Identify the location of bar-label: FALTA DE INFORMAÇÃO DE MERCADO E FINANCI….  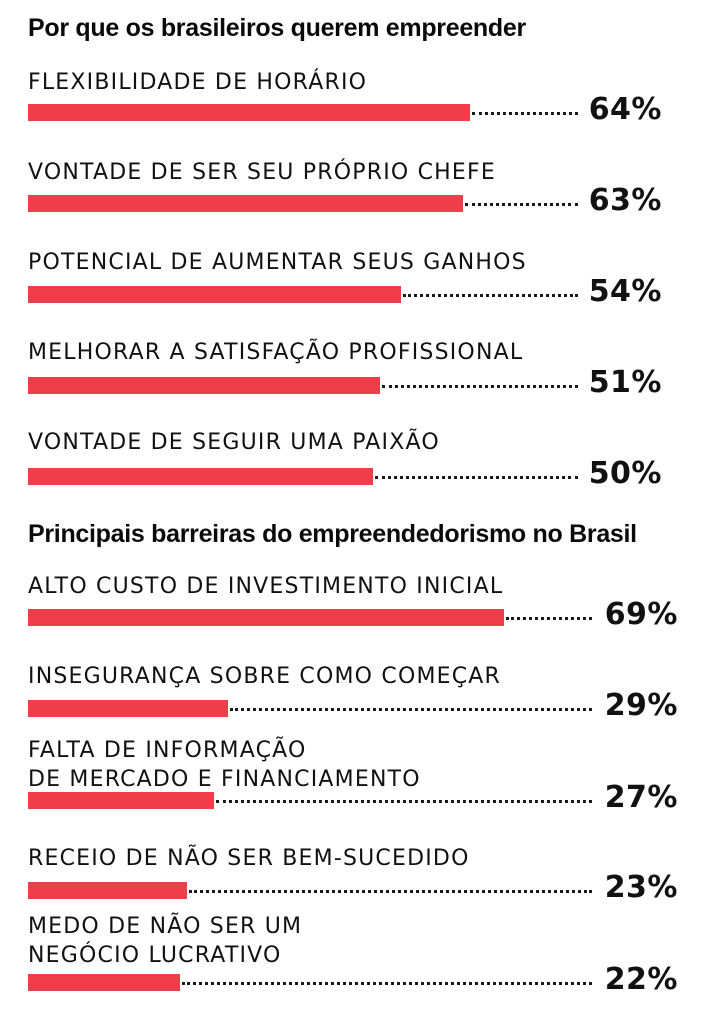
(224, 765).